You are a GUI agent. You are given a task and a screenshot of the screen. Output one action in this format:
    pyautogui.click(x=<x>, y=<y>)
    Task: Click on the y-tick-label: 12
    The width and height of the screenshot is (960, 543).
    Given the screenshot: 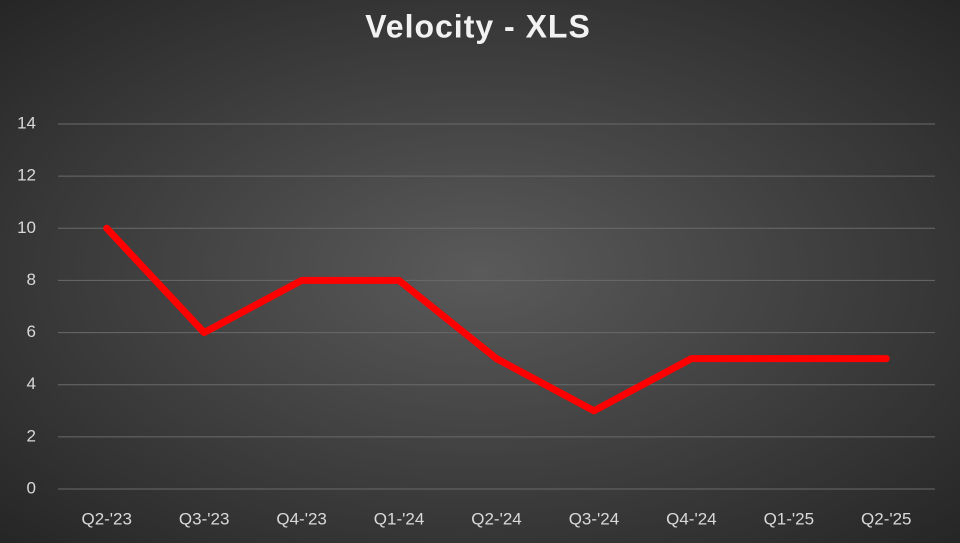 What is the action you would take?
    pyautogui.click(x=26, y=175)
    